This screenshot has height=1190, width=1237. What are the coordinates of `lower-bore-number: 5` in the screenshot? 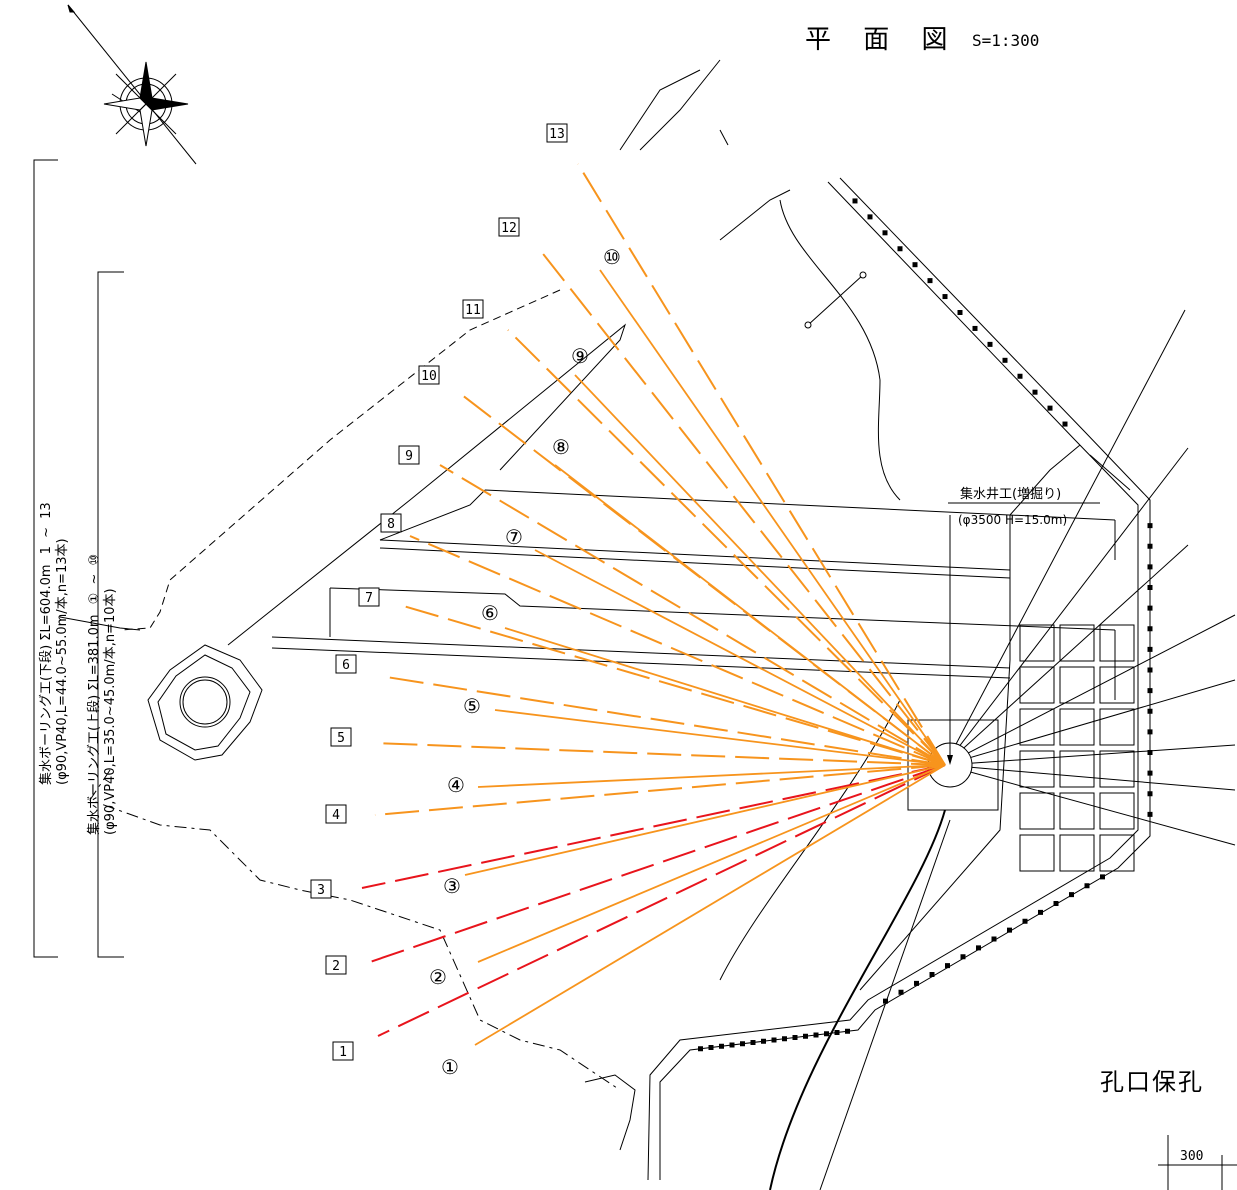 It's located at (341, 738).